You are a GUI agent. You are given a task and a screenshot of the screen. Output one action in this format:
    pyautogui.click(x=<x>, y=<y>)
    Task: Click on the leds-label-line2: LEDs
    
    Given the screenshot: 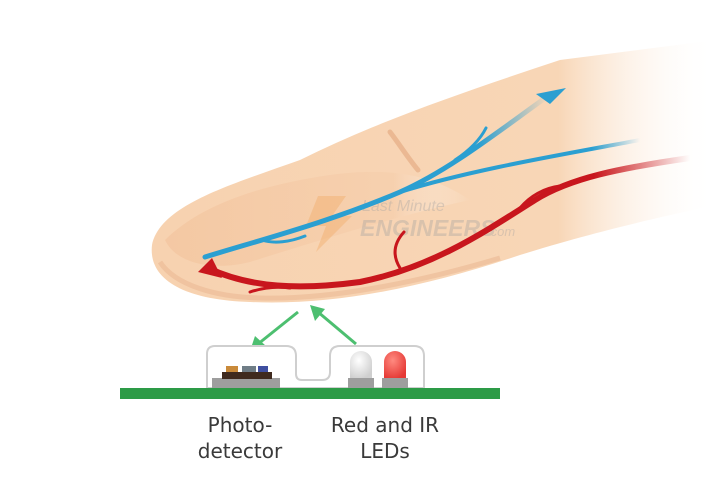 What is the action you would take?
    pyautogui.click(x=385, y=451)
    